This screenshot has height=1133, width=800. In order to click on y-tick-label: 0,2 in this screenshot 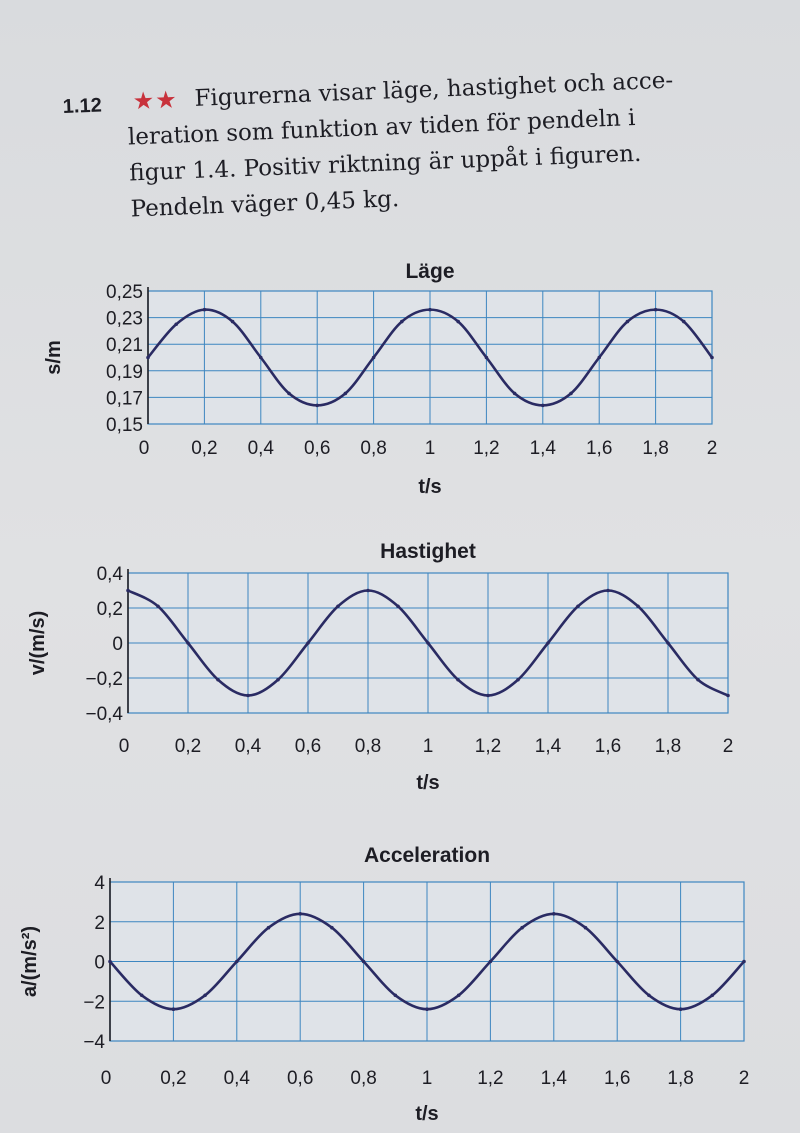, I will do `click(110, 609)`.